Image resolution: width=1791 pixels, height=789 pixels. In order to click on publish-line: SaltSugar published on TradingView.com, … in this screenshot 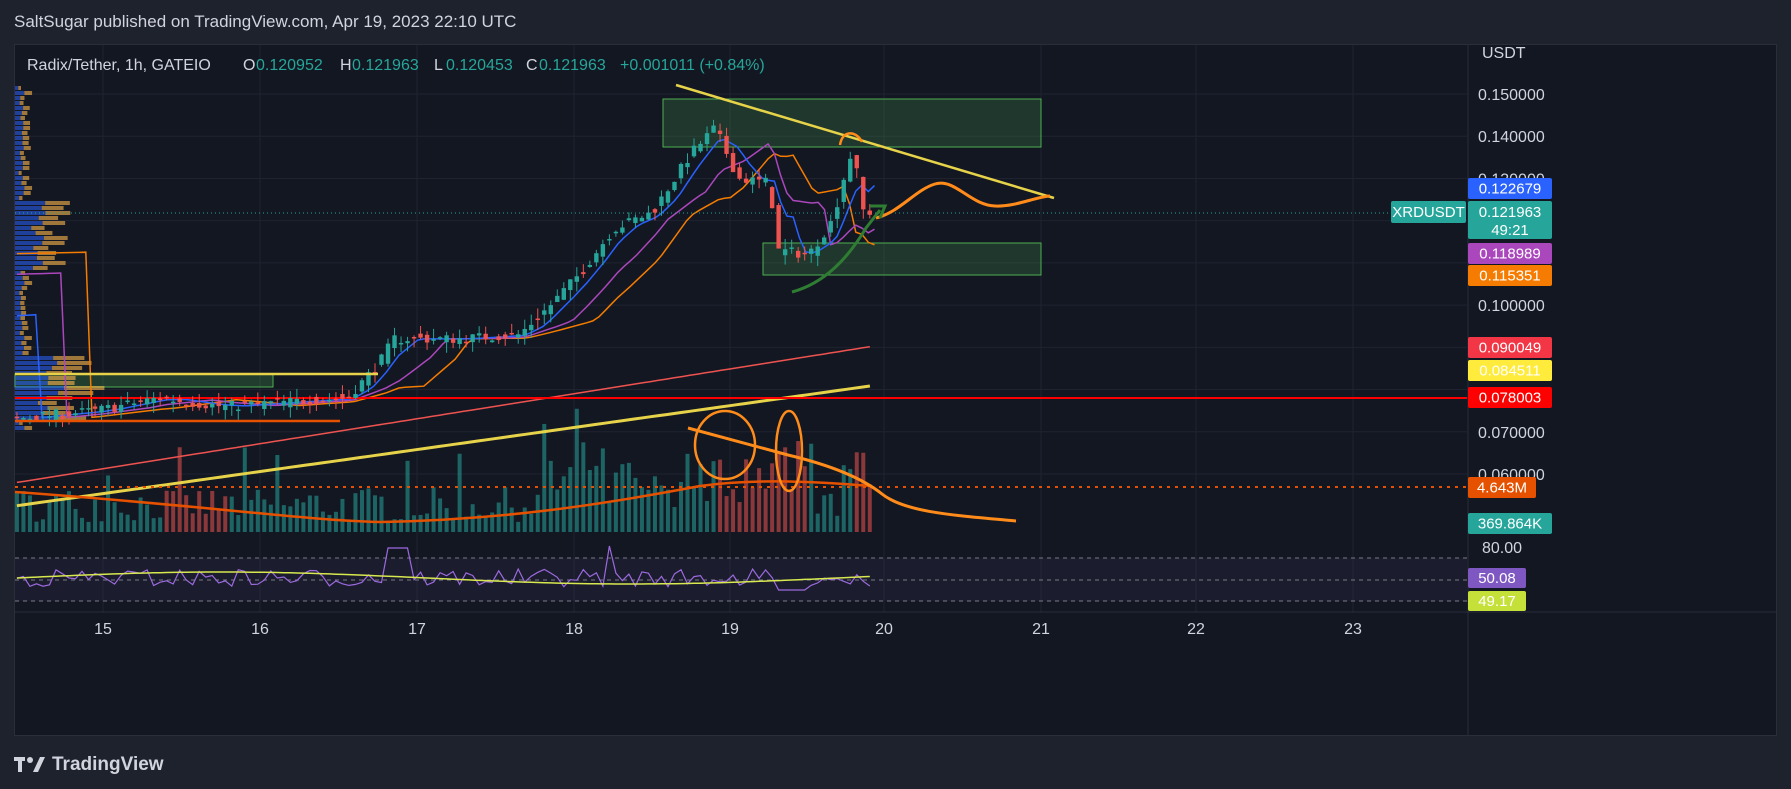, I will do `click(265, 21)`.